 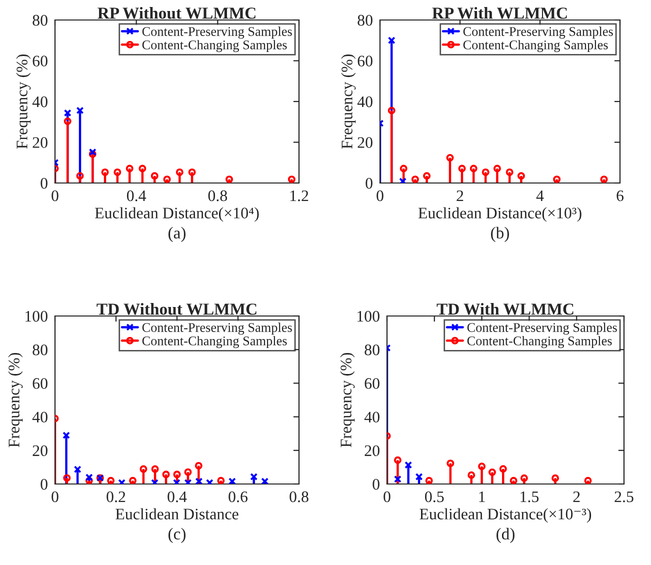 What do you see at coordinates (434, 496) in the screenshot?
I see `x-tick-label: 0.5` at bounding box center [434, 496].